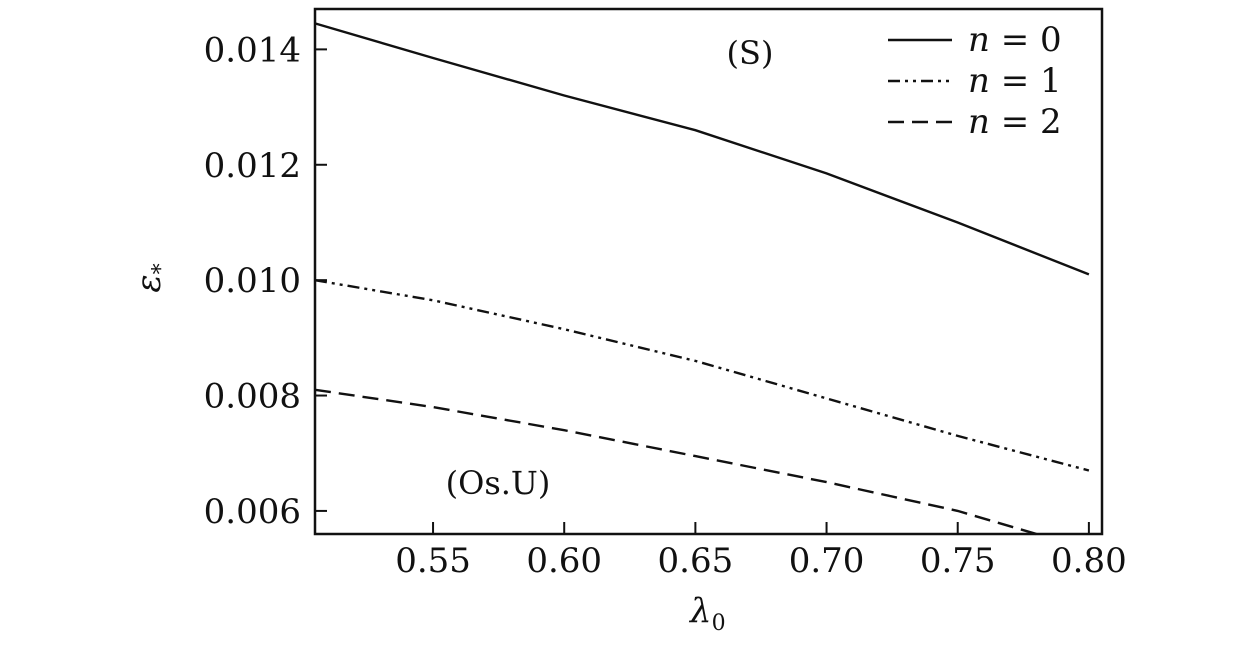 The height and width of the screenshot is (646, 1260). What do you see at coordinates (252, 166) in the screenshot?
I see `y-tick-label: 0.012` at bounding box center [252, 166].